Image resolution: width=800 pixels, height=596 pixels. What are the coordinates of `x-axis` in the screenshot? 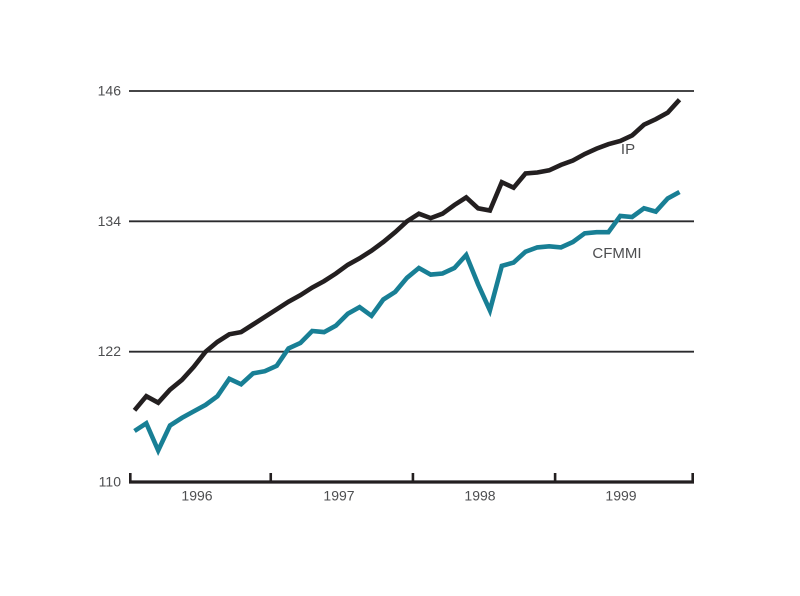 It's located at (412, 478).